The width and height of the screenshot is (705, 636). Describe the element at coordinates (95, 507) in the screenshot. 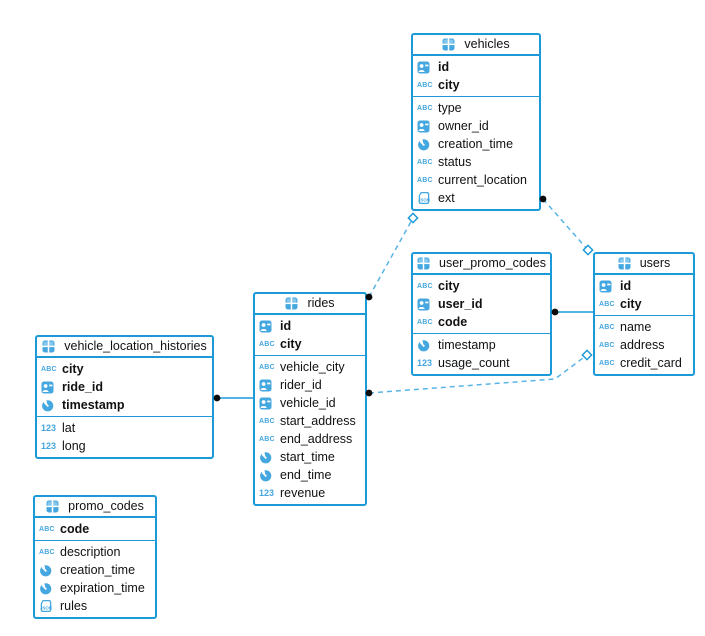

I see `table-header: promo_codes` at that location.